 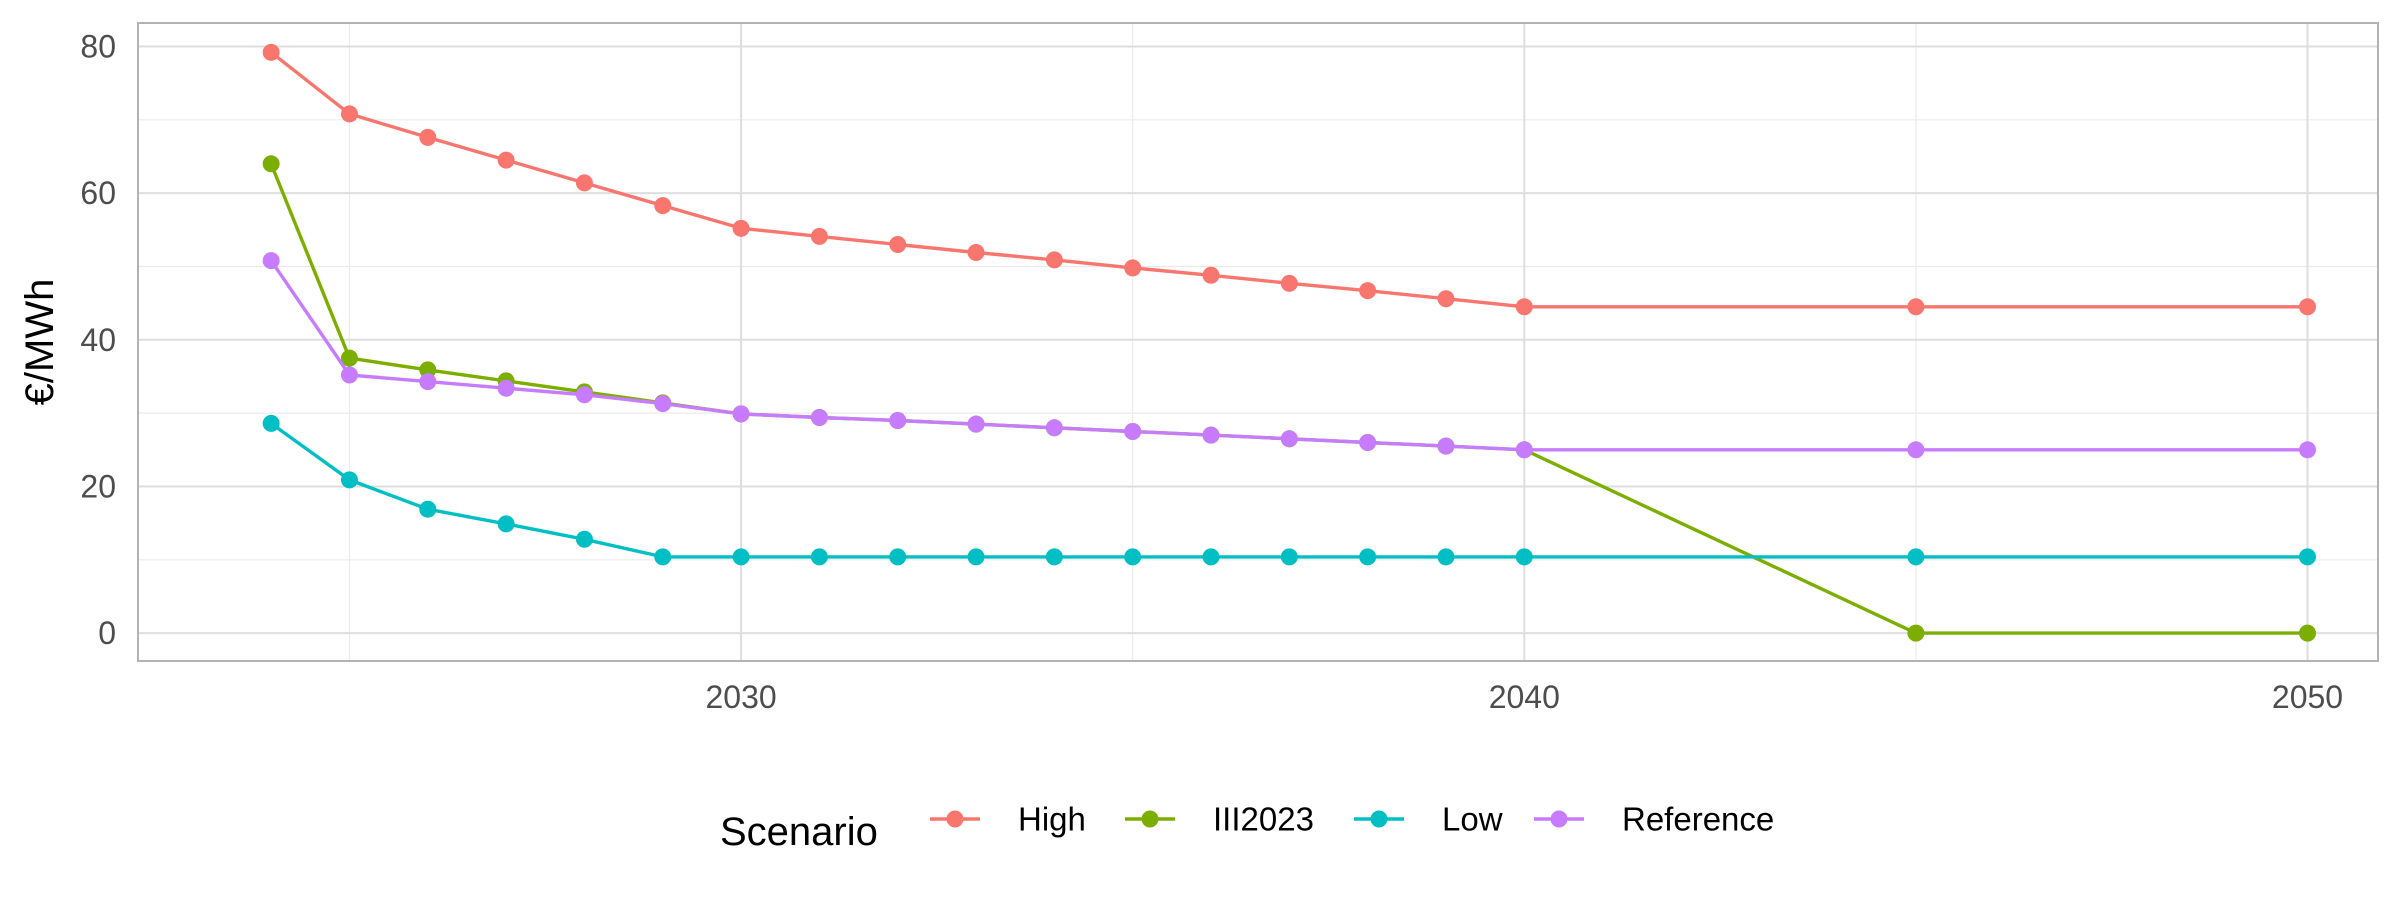 I want to click on y-axis-tick-labels: 0 20 40 60 80, so click(x=98, y=339).